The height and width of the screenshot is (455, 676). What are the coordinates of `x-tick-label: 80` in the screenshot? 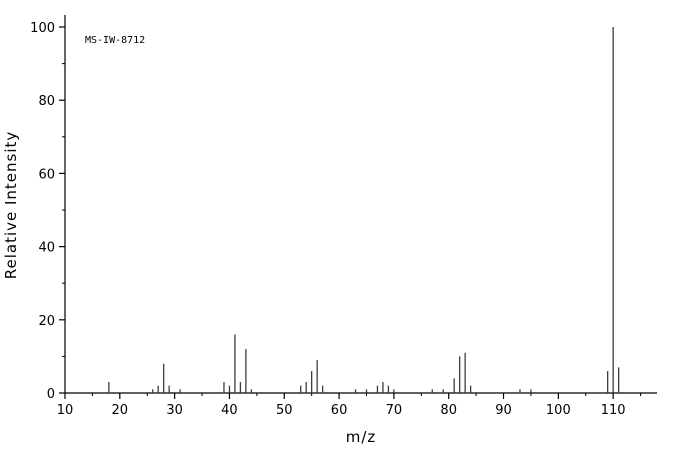 It's located at (448, 410).